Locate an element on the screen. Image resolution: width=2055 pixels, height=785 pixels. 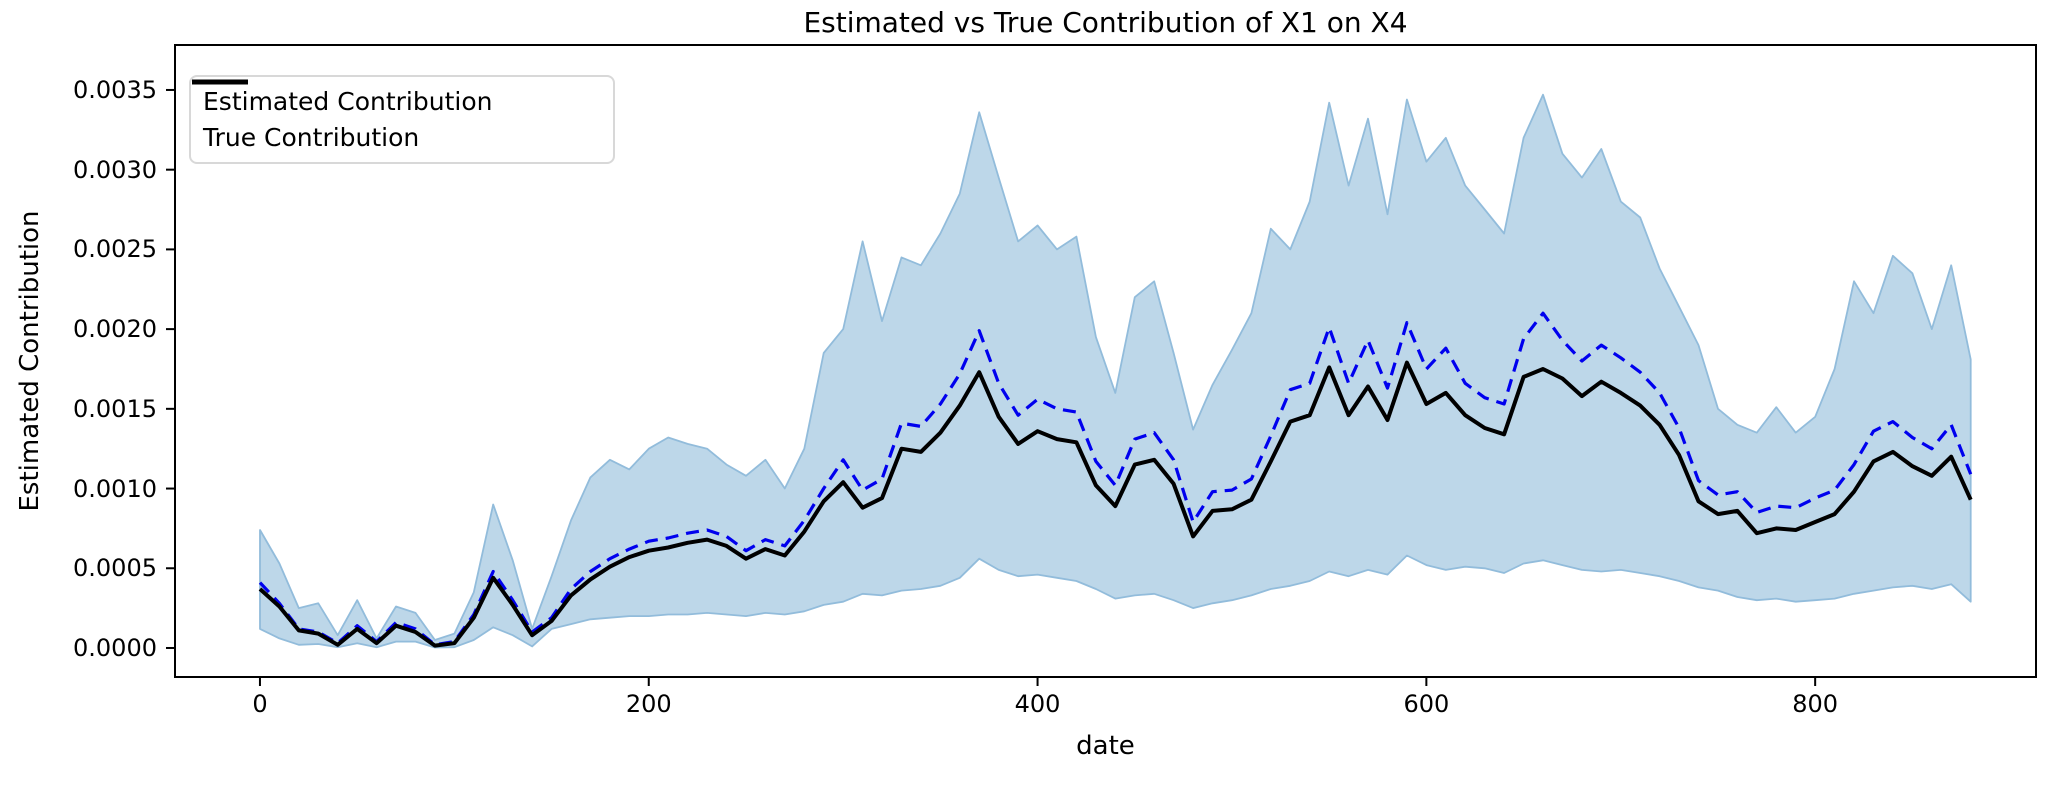
x-tick-label: 0 is located at coordinates (260, 704).